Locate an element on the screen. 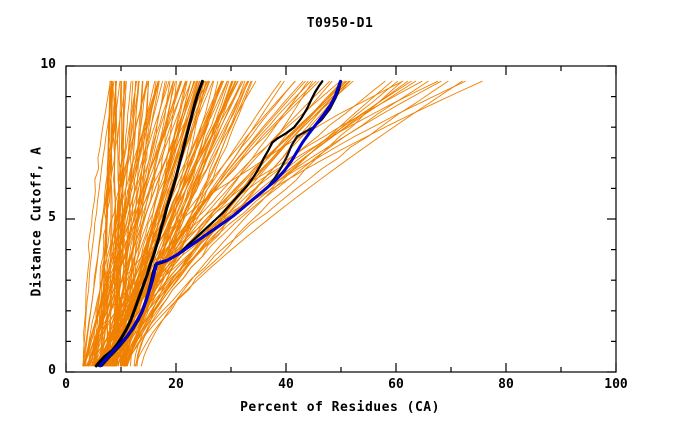 This screenshot has width=680, height=440. page-title: T0950-D1 is located at coordinates (340, 23).